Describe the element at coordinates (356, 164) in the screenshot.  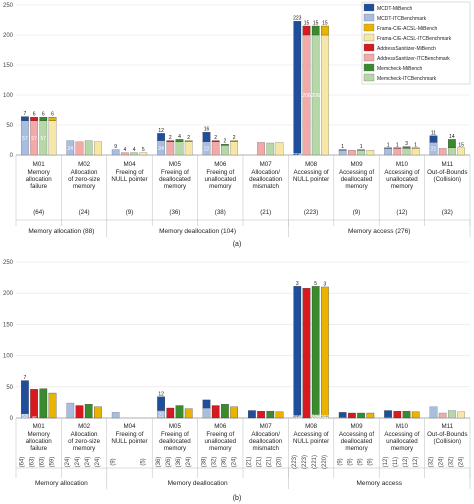
I see `category-code: M09` at that location.